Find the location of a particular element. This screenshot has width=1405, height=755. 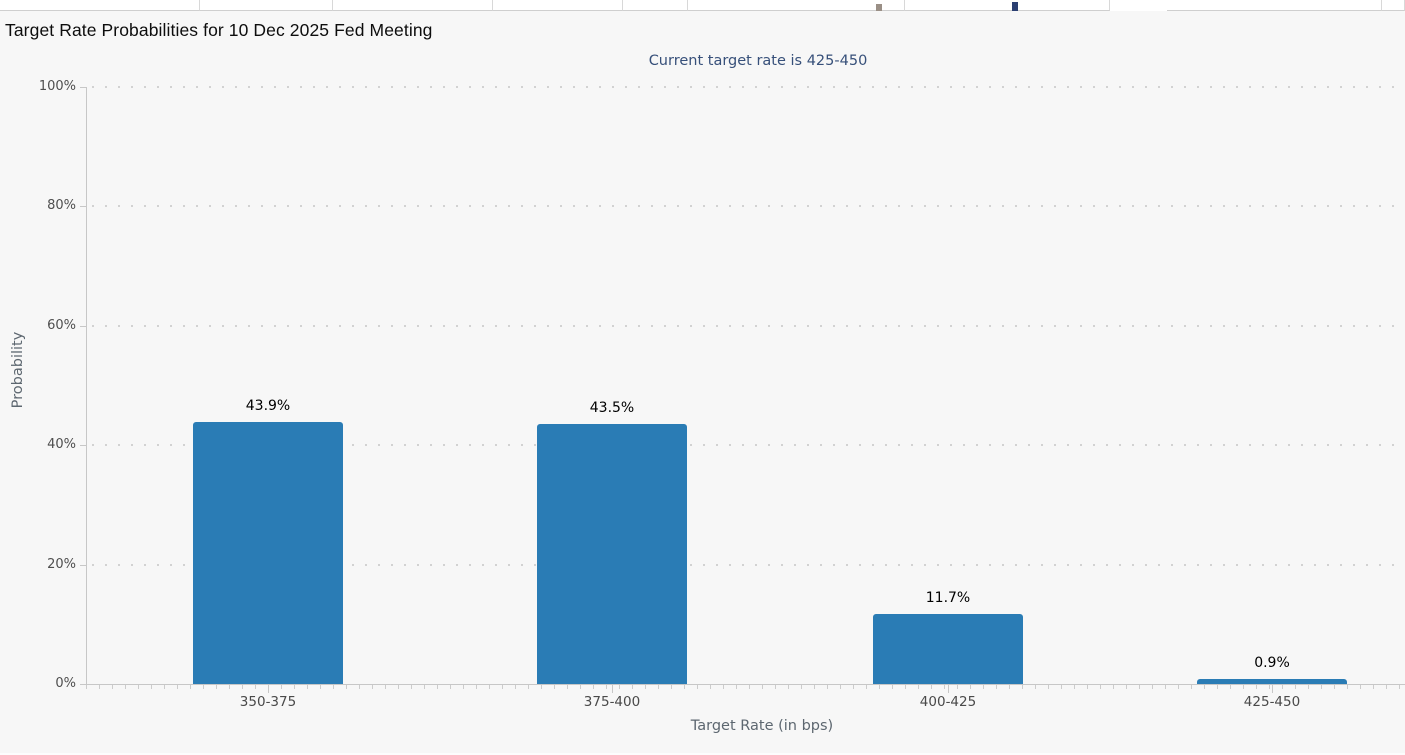

x-axis-minor-ticks is located at coordinates (745, 687).